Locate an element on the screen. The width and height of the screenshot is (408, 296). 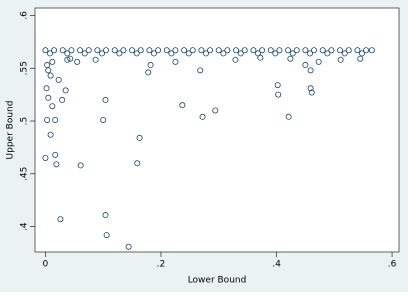
x-tick-label: 0 is located at coordinates (46, 265).